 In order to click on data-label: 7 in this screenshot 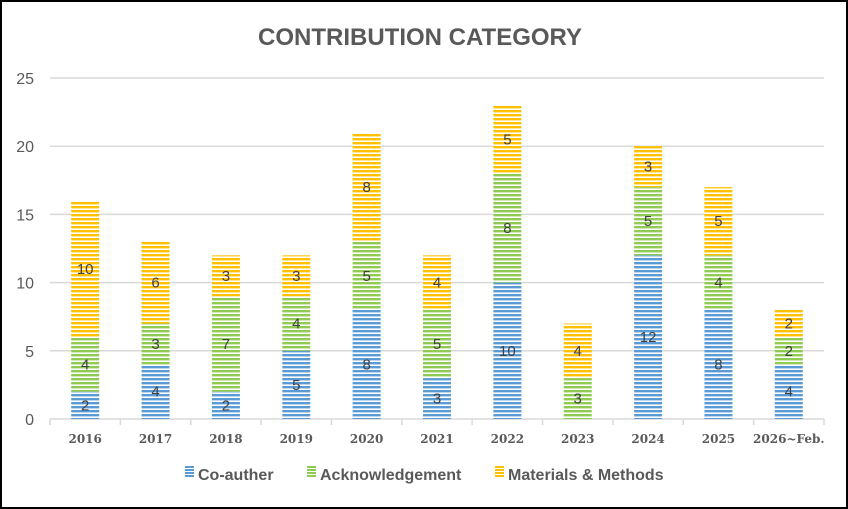, I will do `click(226, 344)`.